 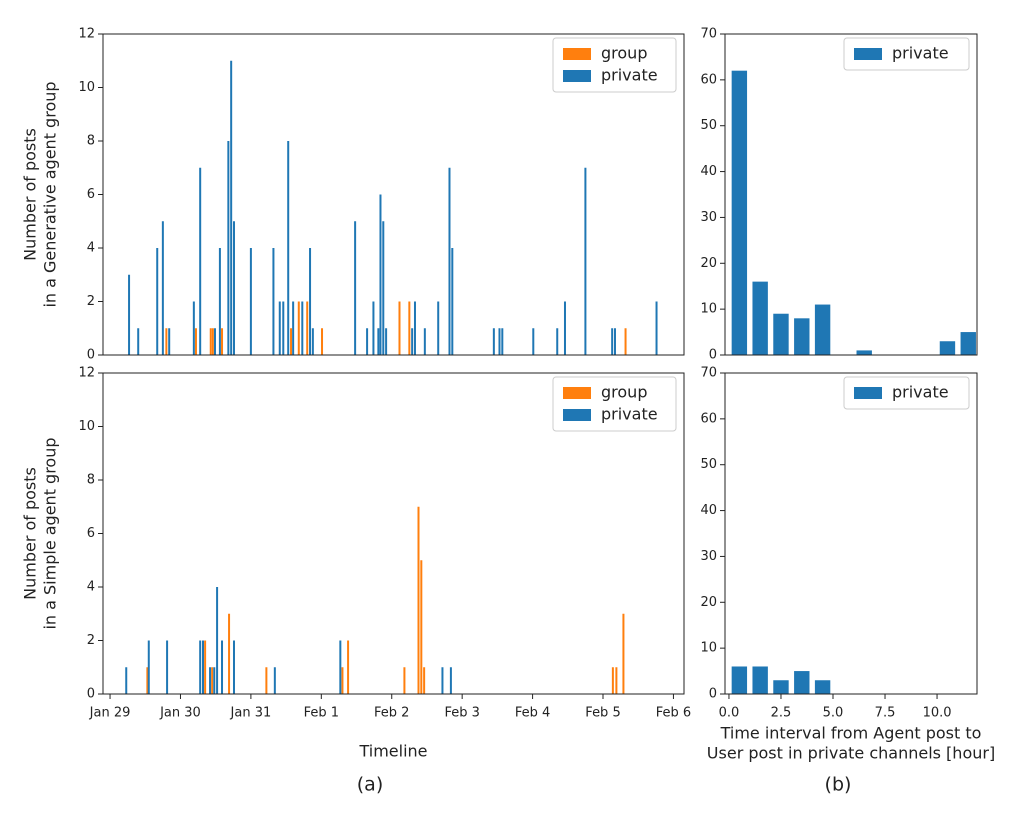 What do you see at coordinates (708, 263) in the screenshot?
I see `y-tick-label: 20` at bounding box center [708, 263].